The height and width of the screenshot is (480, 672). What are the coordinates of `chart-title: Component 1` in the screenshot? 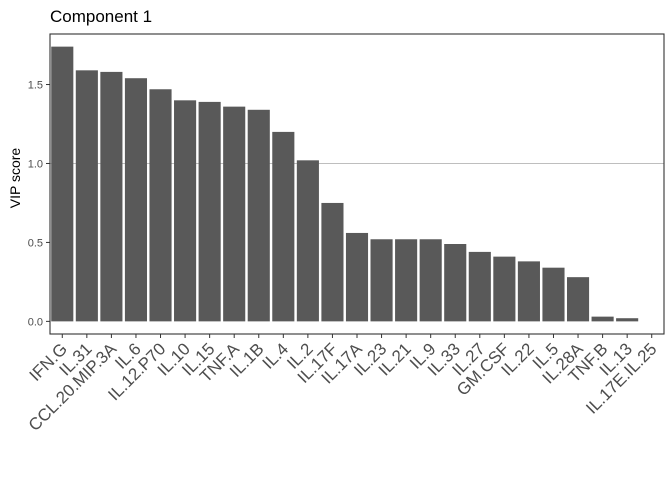 It's located at (101, 16).